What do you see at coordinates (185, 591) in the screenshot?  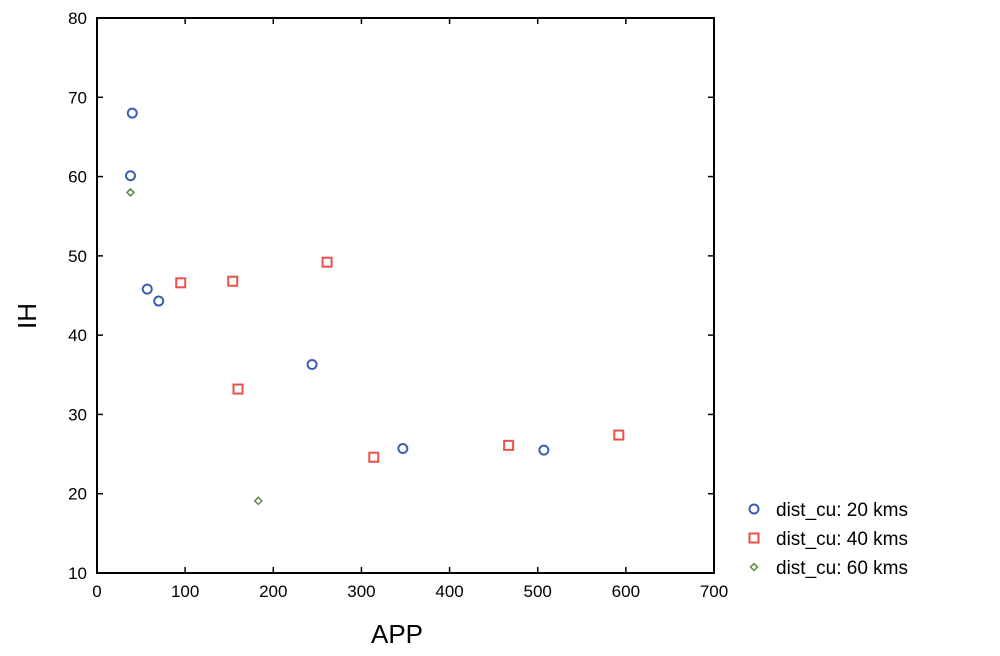 I see `x-tick-label: 100` at bounding box center [185, 591].